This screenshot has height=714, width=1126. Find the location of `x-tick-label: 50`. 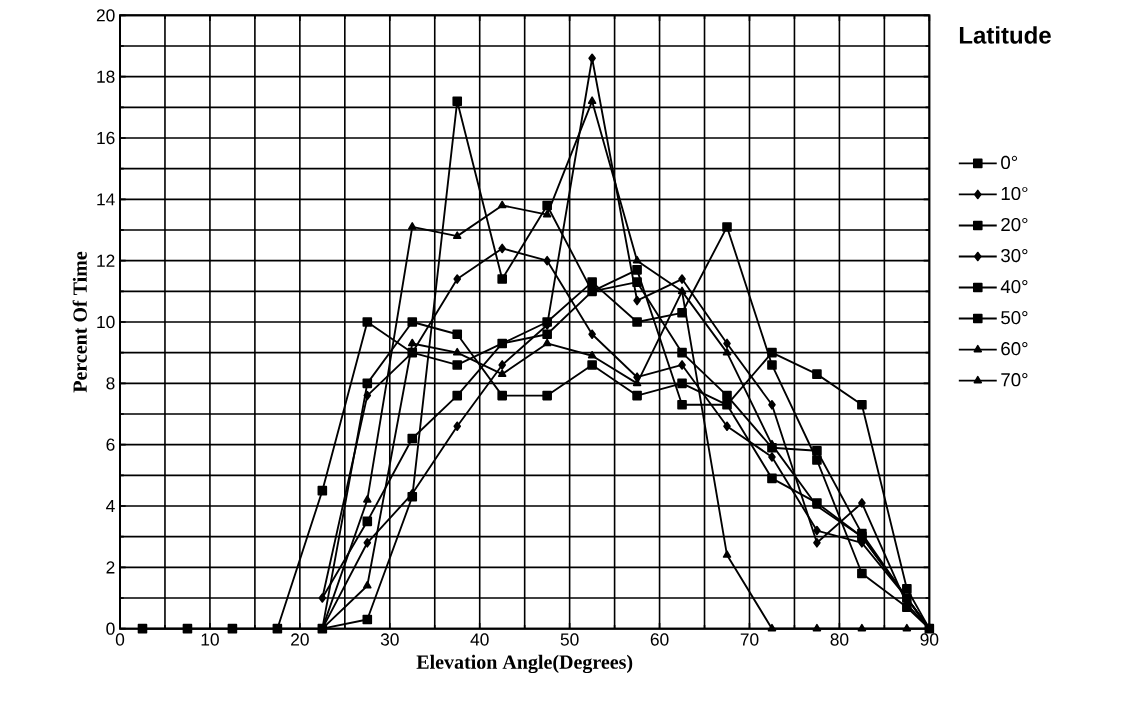

x-tick-label: 50 is located at coordinates (569, 639).